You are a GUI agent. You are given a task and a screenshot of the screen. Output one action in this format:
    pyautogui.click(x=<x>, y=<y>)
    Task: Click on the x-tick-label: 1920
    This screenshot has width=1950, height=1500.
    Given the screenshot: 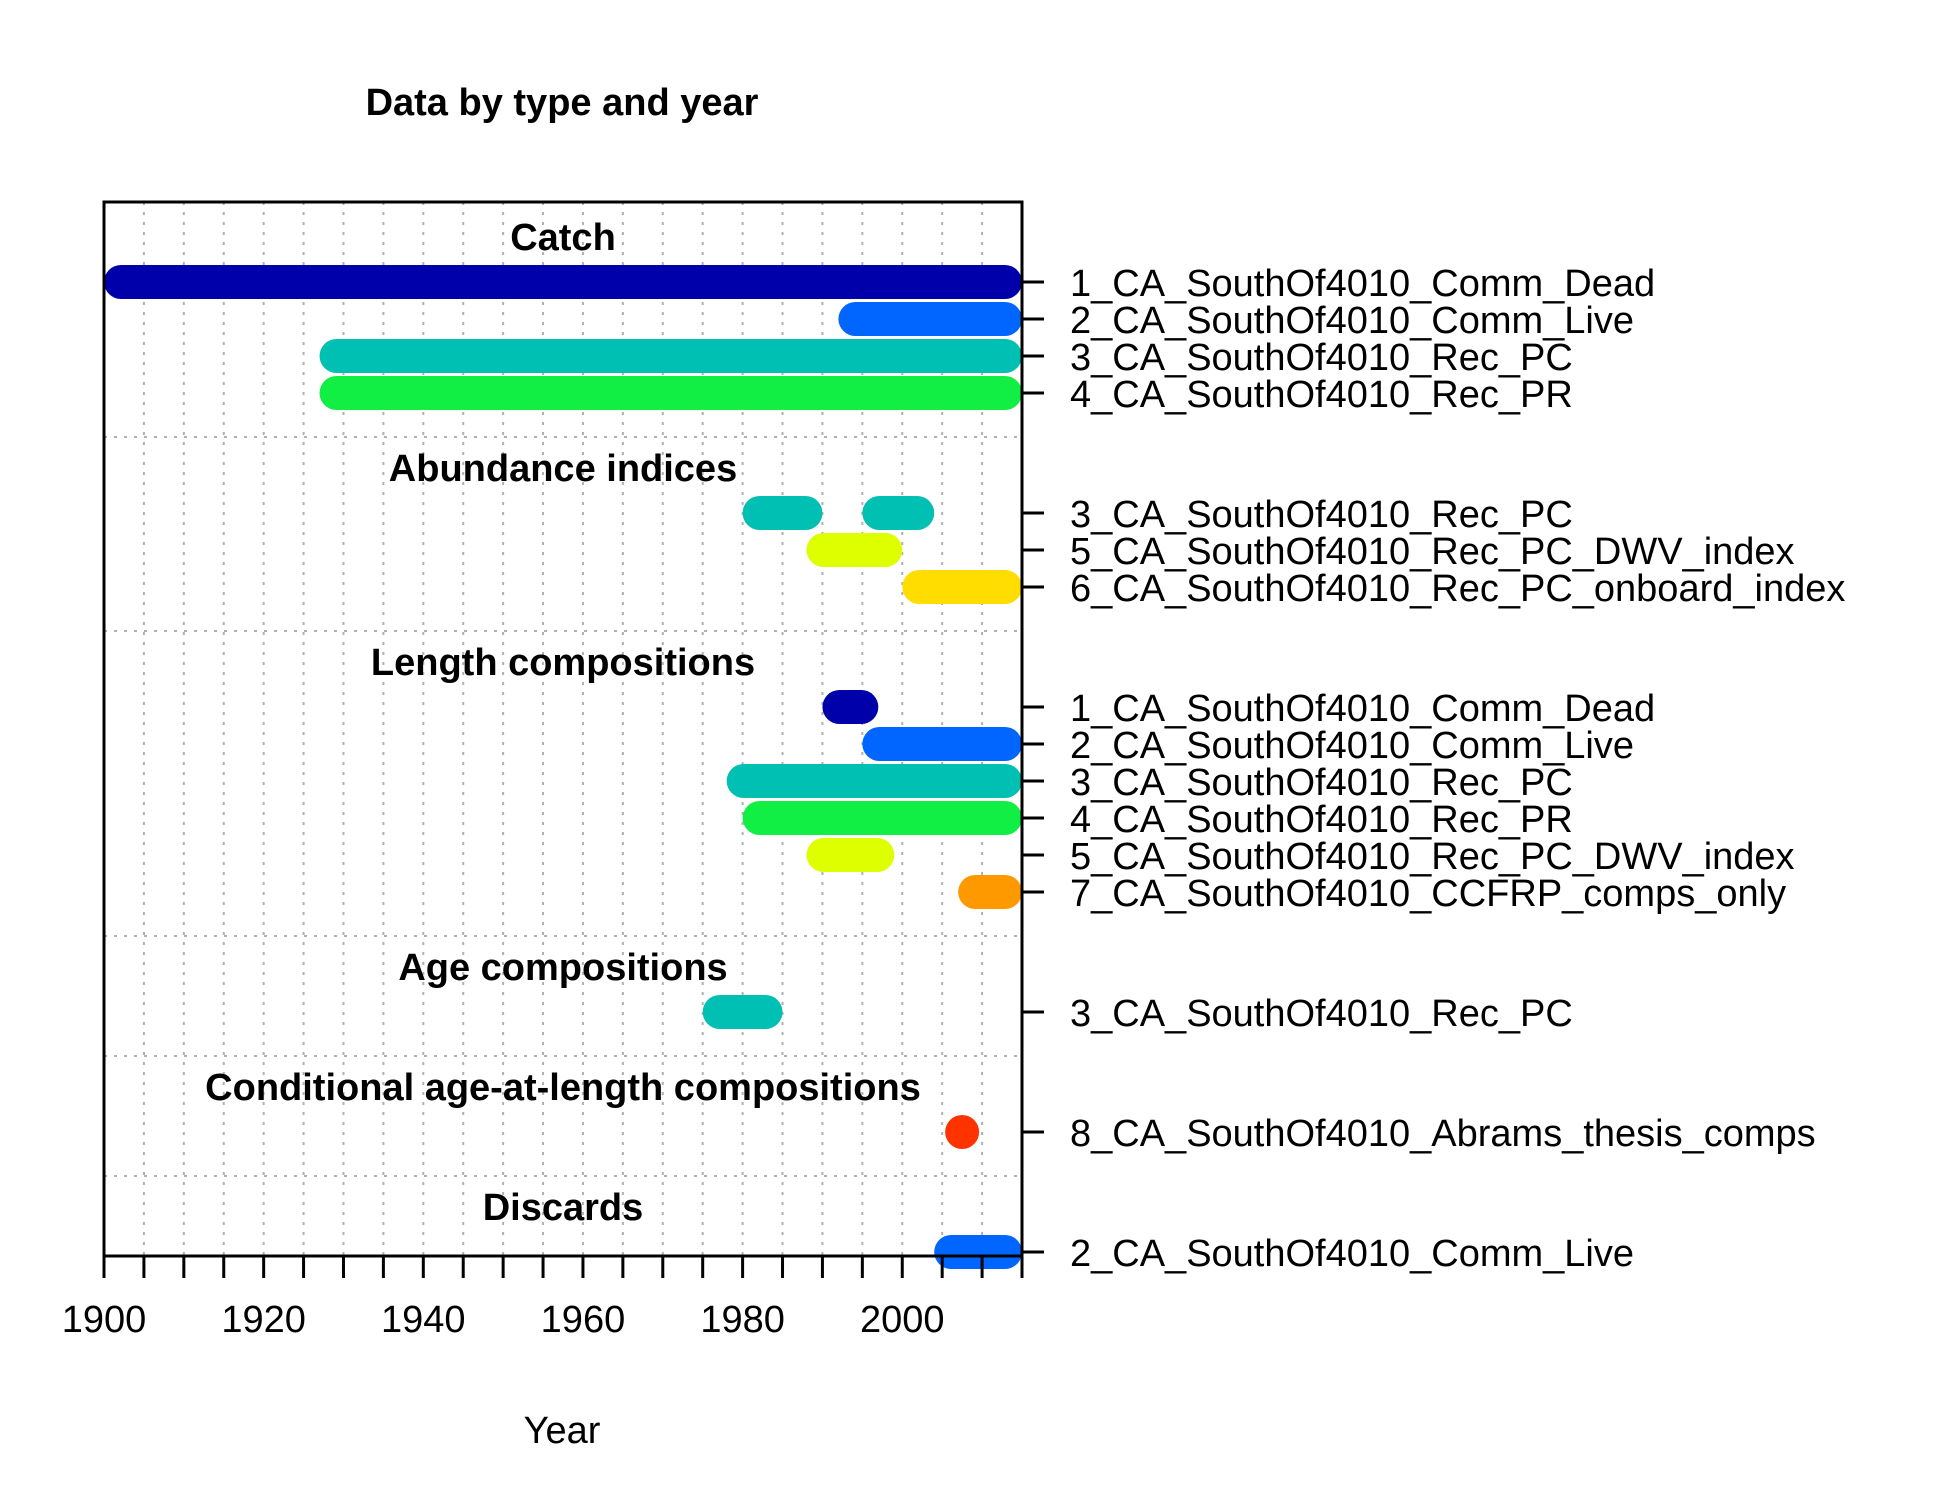 What is the action you would take?
    pyautogui.click(x=263, y=1320)
    